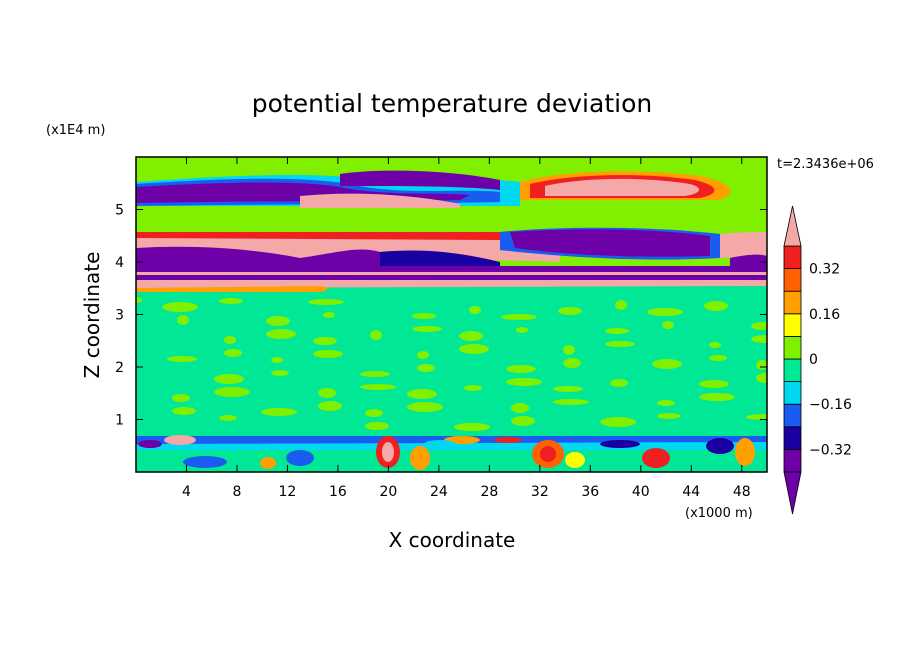  Describe the element at coordinates (75, 130) in the screenshot. I see `y-unit-label: (x1E4 m)` at that location.